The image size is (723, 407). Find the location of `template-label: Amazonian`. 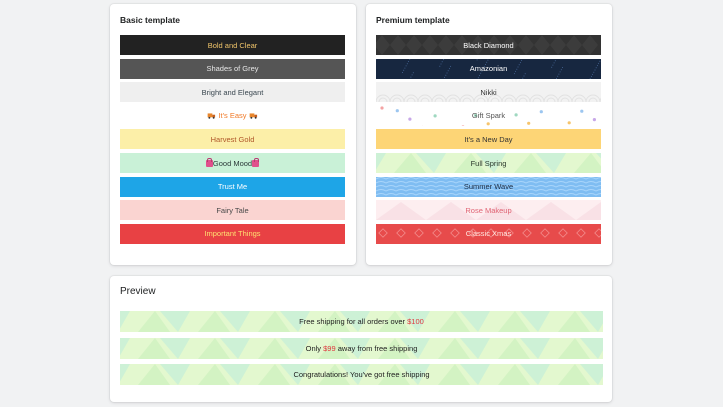

template-label: Amazonian is located at coordinates (489, 68).